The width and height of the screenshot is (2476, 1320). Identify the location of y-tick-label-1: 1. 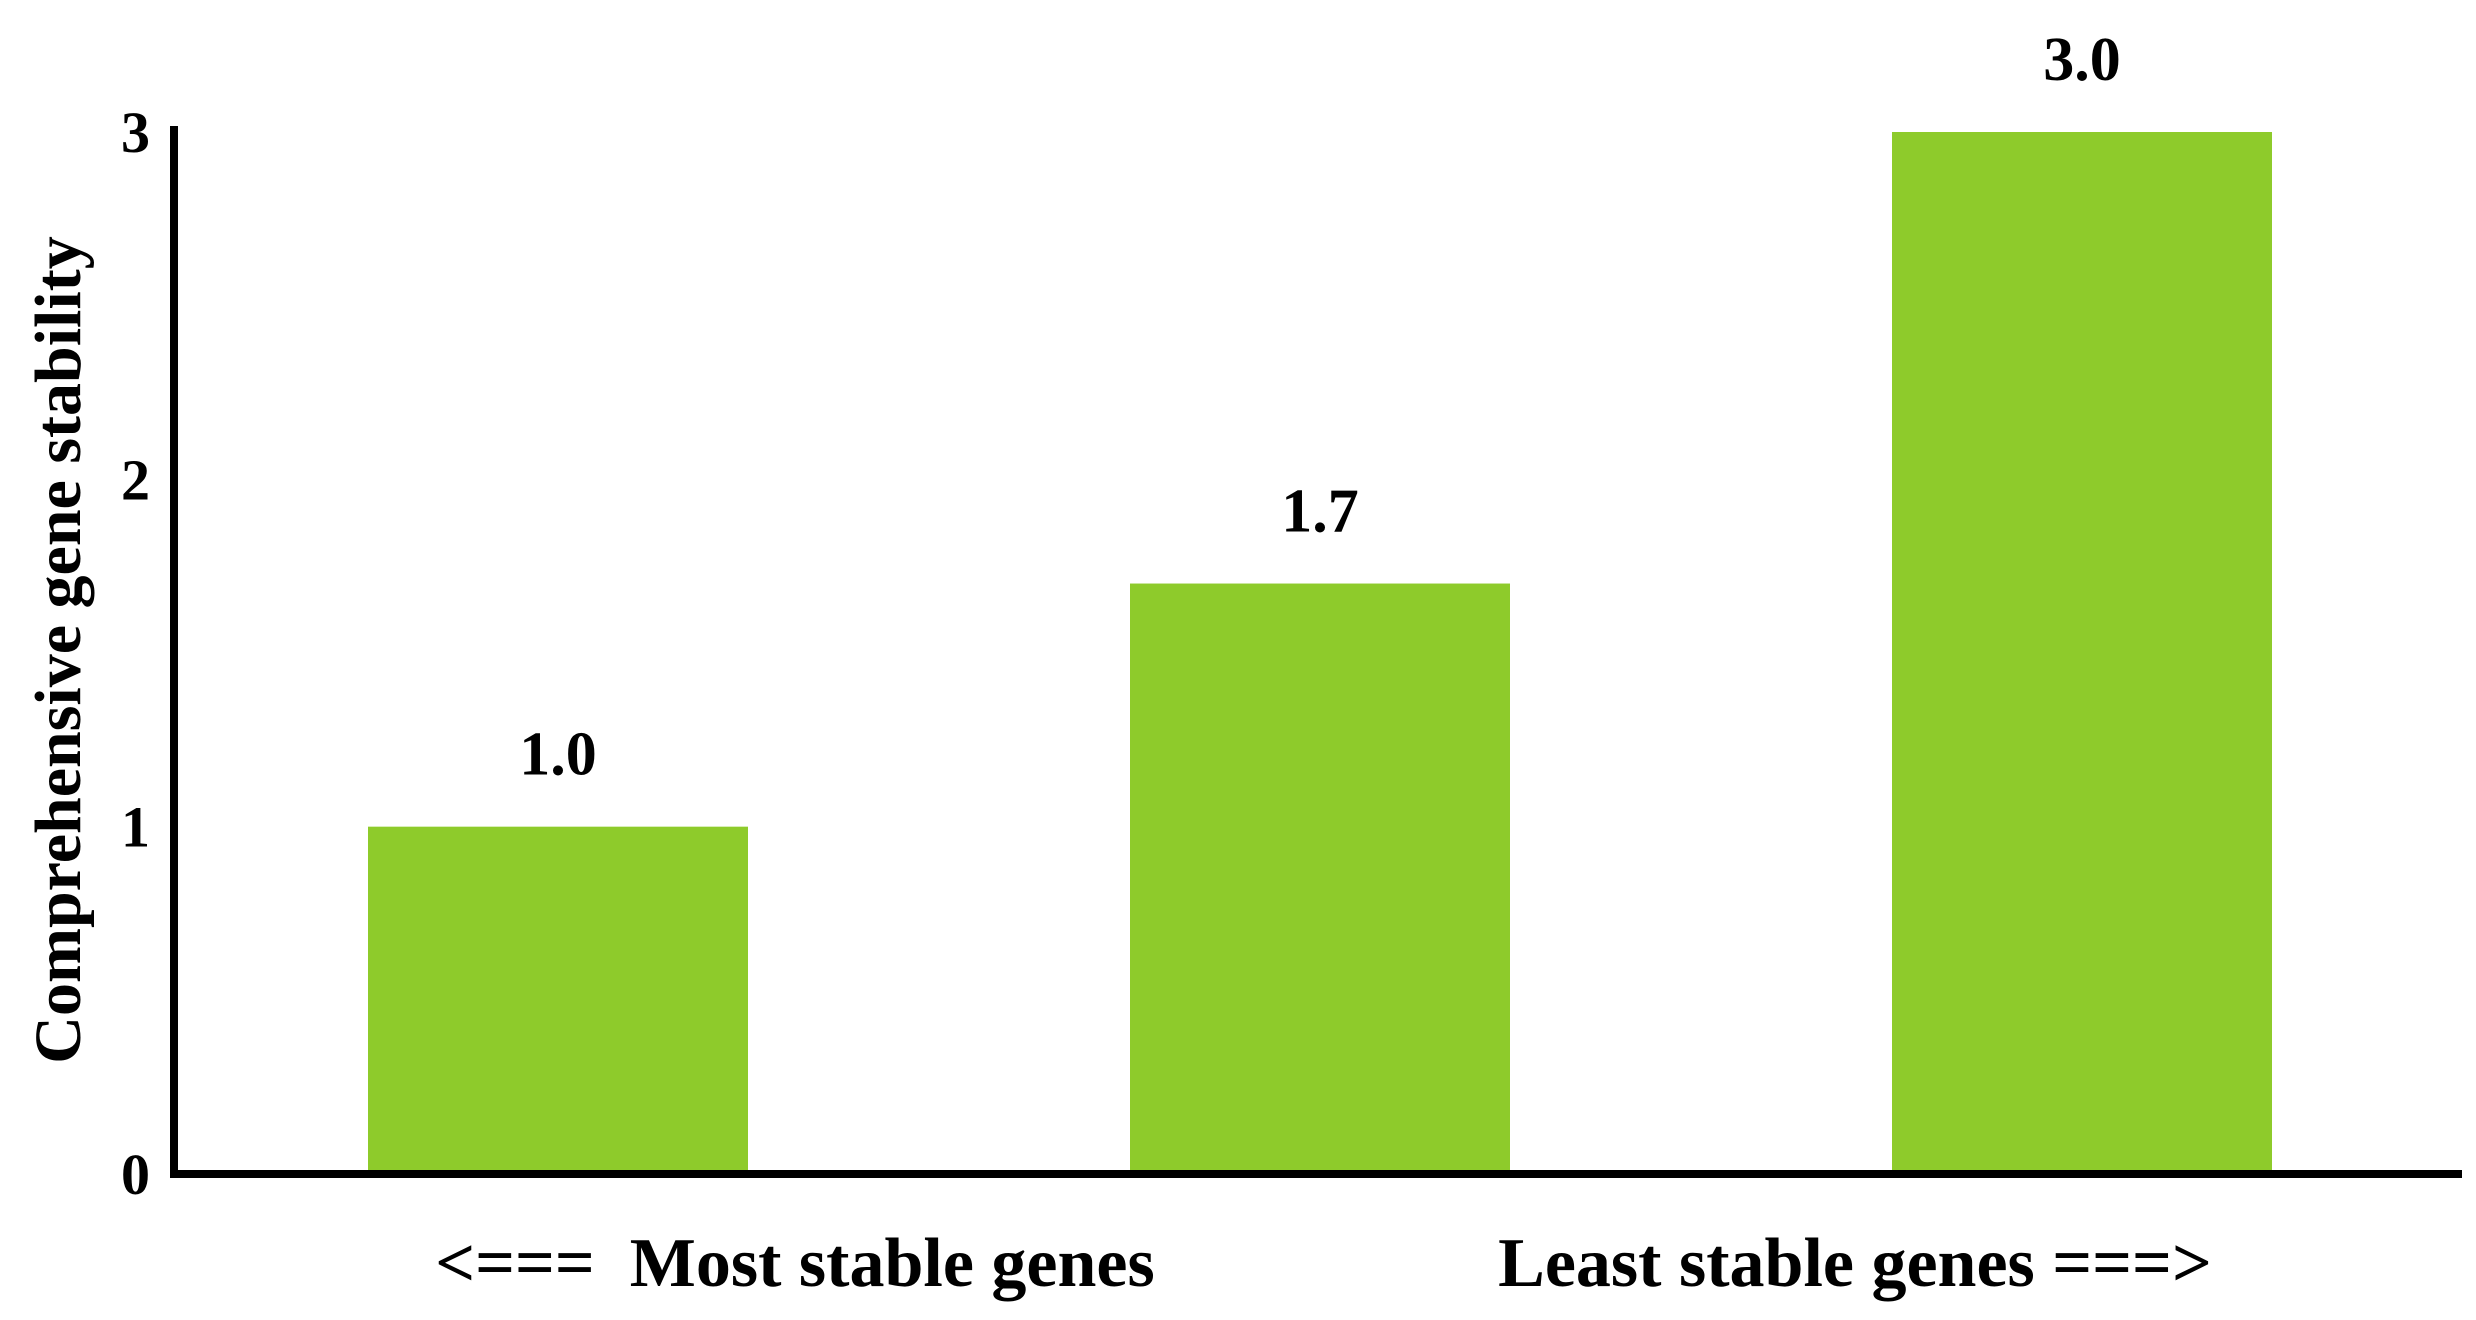
(135, 827).